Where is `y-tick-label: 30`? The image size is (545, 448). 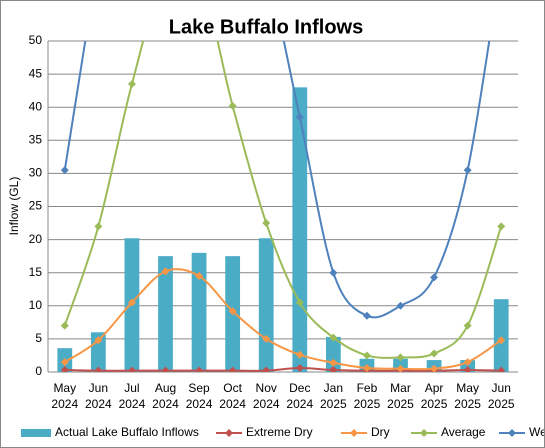 y-tick-label: 30 is located at coordinates (36, 173).